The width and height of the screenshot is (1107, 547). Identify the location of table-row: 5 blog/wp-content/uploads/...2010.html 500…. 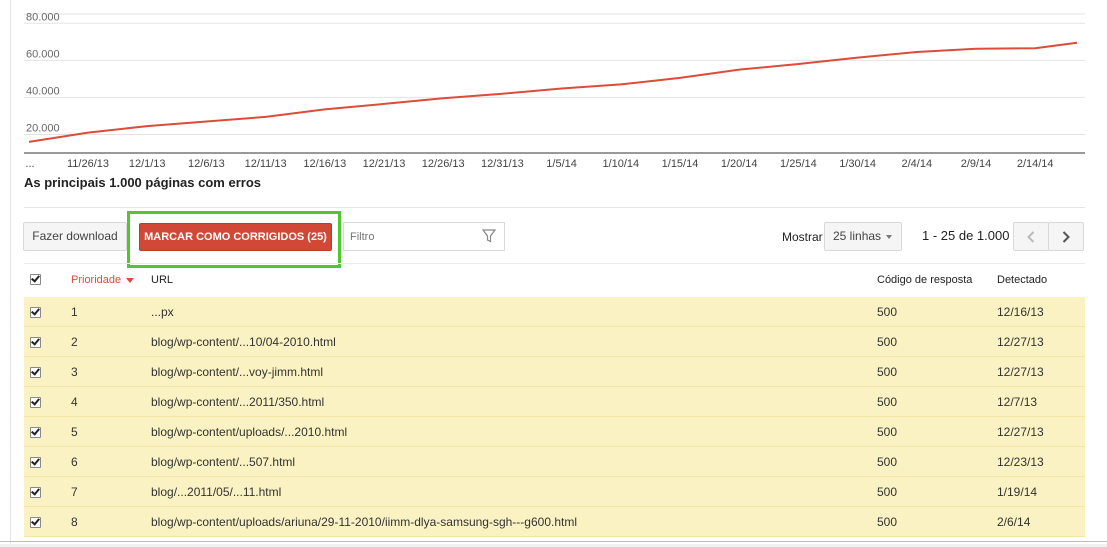
(554, 432).